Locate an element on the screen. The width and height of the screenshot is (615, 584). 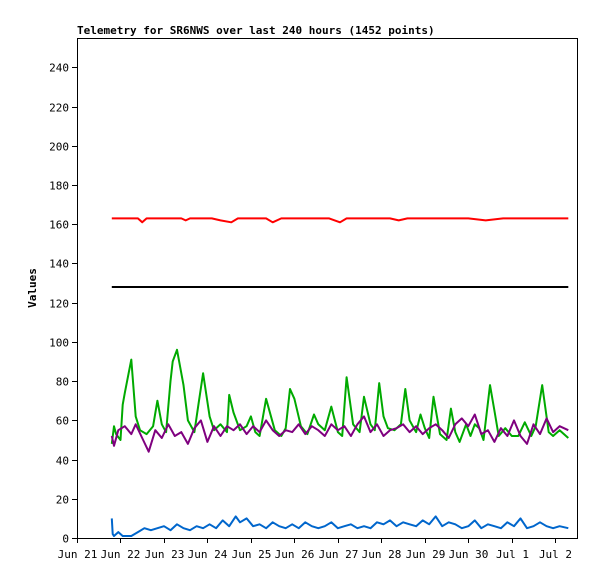
x-tick-label: Jun 24 is located at coordinates (208, 554).